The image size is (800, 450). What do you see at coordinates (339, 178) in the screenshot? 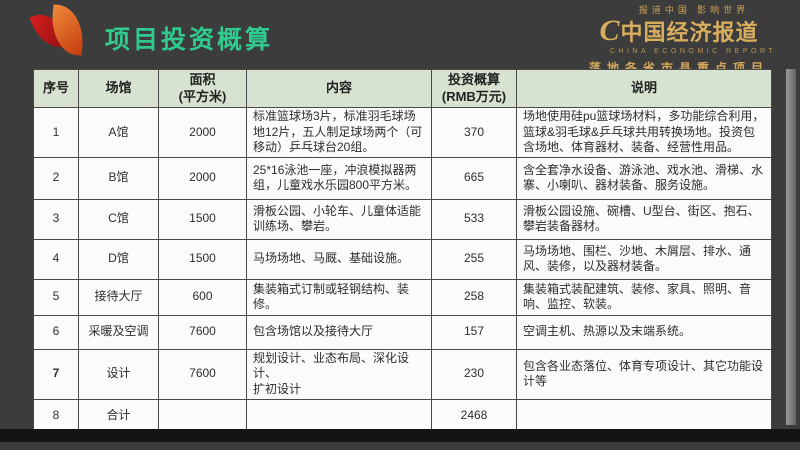
I see `cell-content: 25*16泳池一座，冲浪模拟器两组，儿童戏水乐园800平方米。` at bounding box center [339, 178].